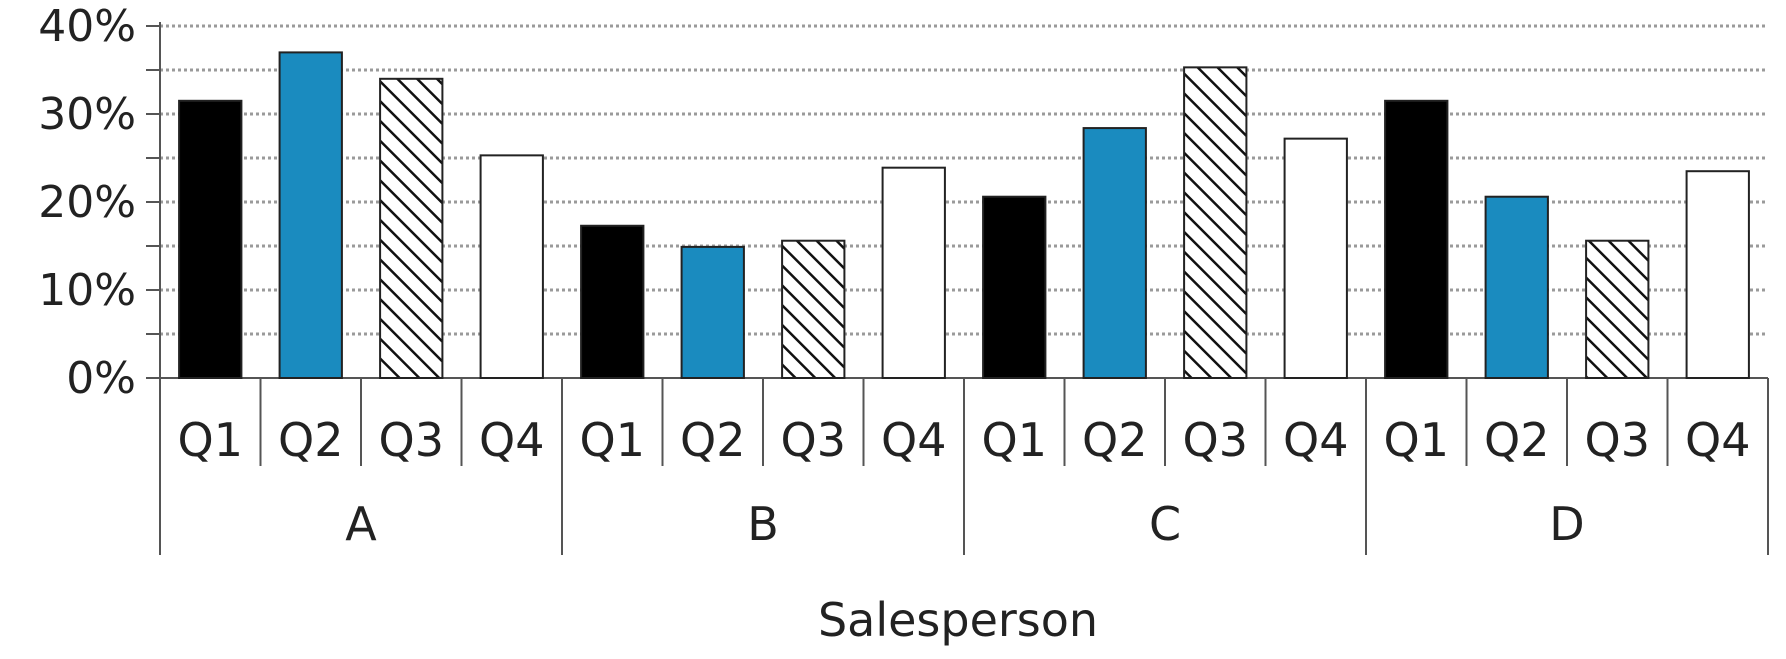  I want to click on bar-A-Q3, so click(411, 228).